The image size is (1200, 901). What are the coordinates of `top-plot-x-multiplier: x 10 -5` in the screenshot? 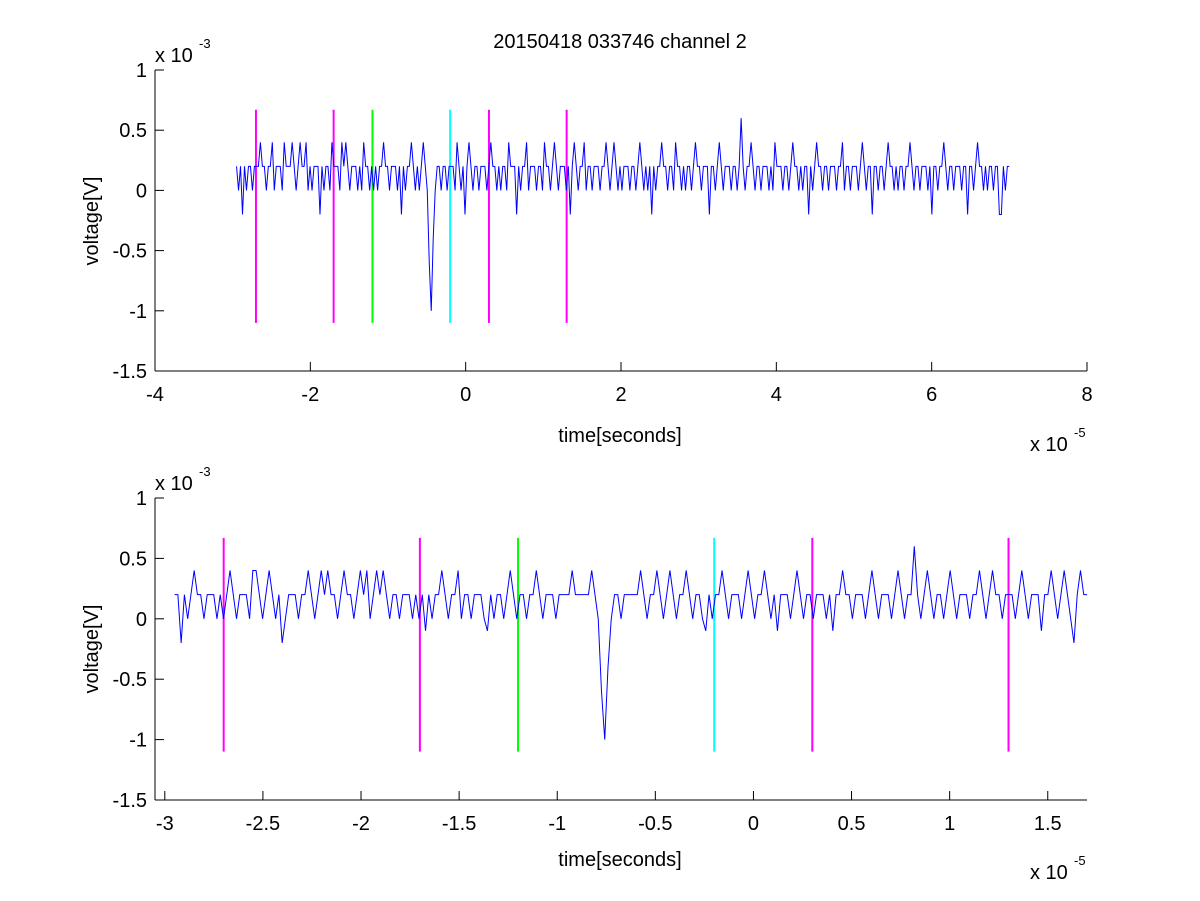 It's located at (1058, 440).